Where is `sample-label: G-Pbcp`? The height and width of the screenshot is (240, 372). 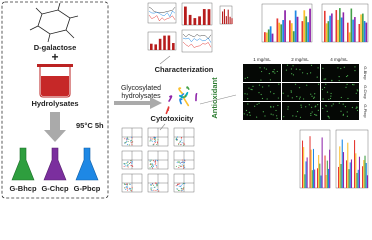
sample-label: G-Pbcp is located at coordinates (365, 111).